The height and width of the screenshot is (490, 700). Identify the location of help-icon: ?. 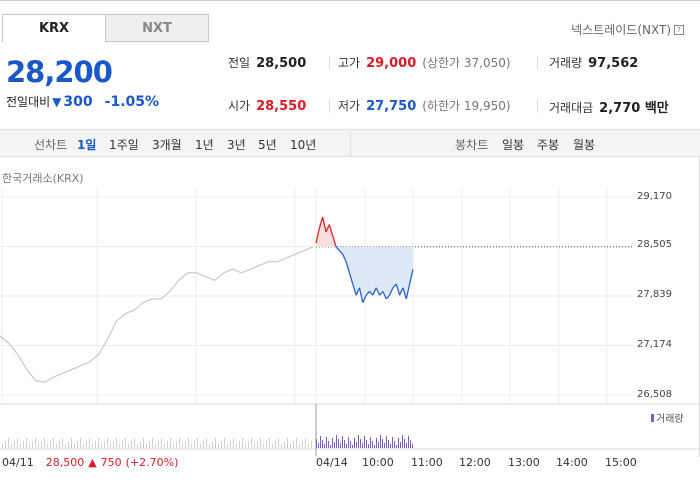
(679, 29).